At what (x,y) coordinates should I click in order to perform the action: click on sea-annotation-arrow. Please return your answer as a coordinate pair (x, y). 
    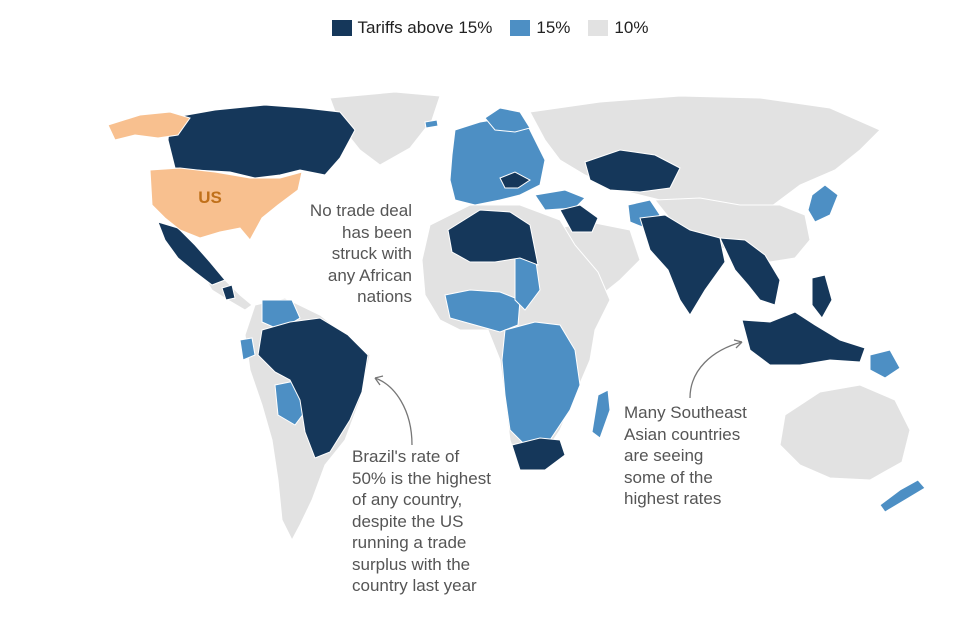
    Looking at the image, I should click on (716, 370).